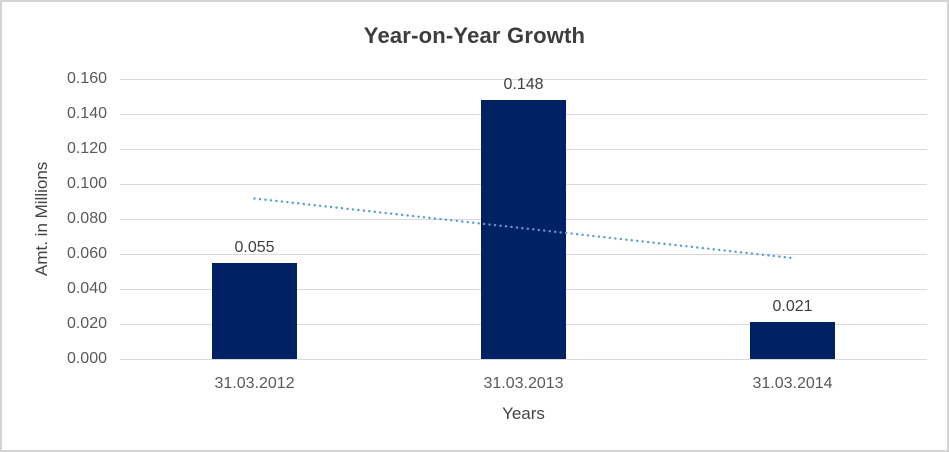  Describe the element at coordinates (254, 247) in the screenshot. I see `bar-data-label: 0.055` at that location.